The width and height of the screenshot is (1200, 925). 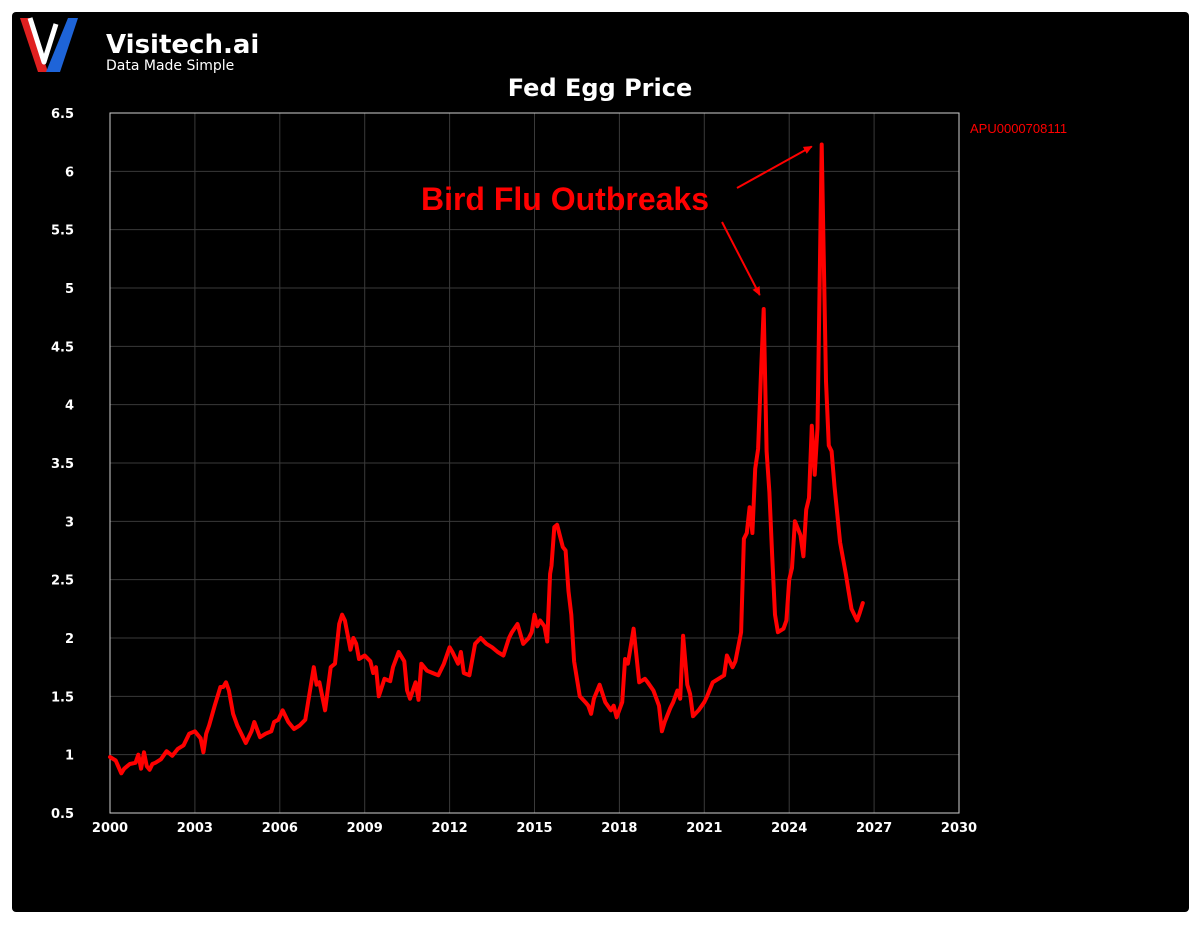 What do you see at coordinates (69, 289) in the screenshot?
I see `y-tick-label: 5` at bounding box center [69, 289].